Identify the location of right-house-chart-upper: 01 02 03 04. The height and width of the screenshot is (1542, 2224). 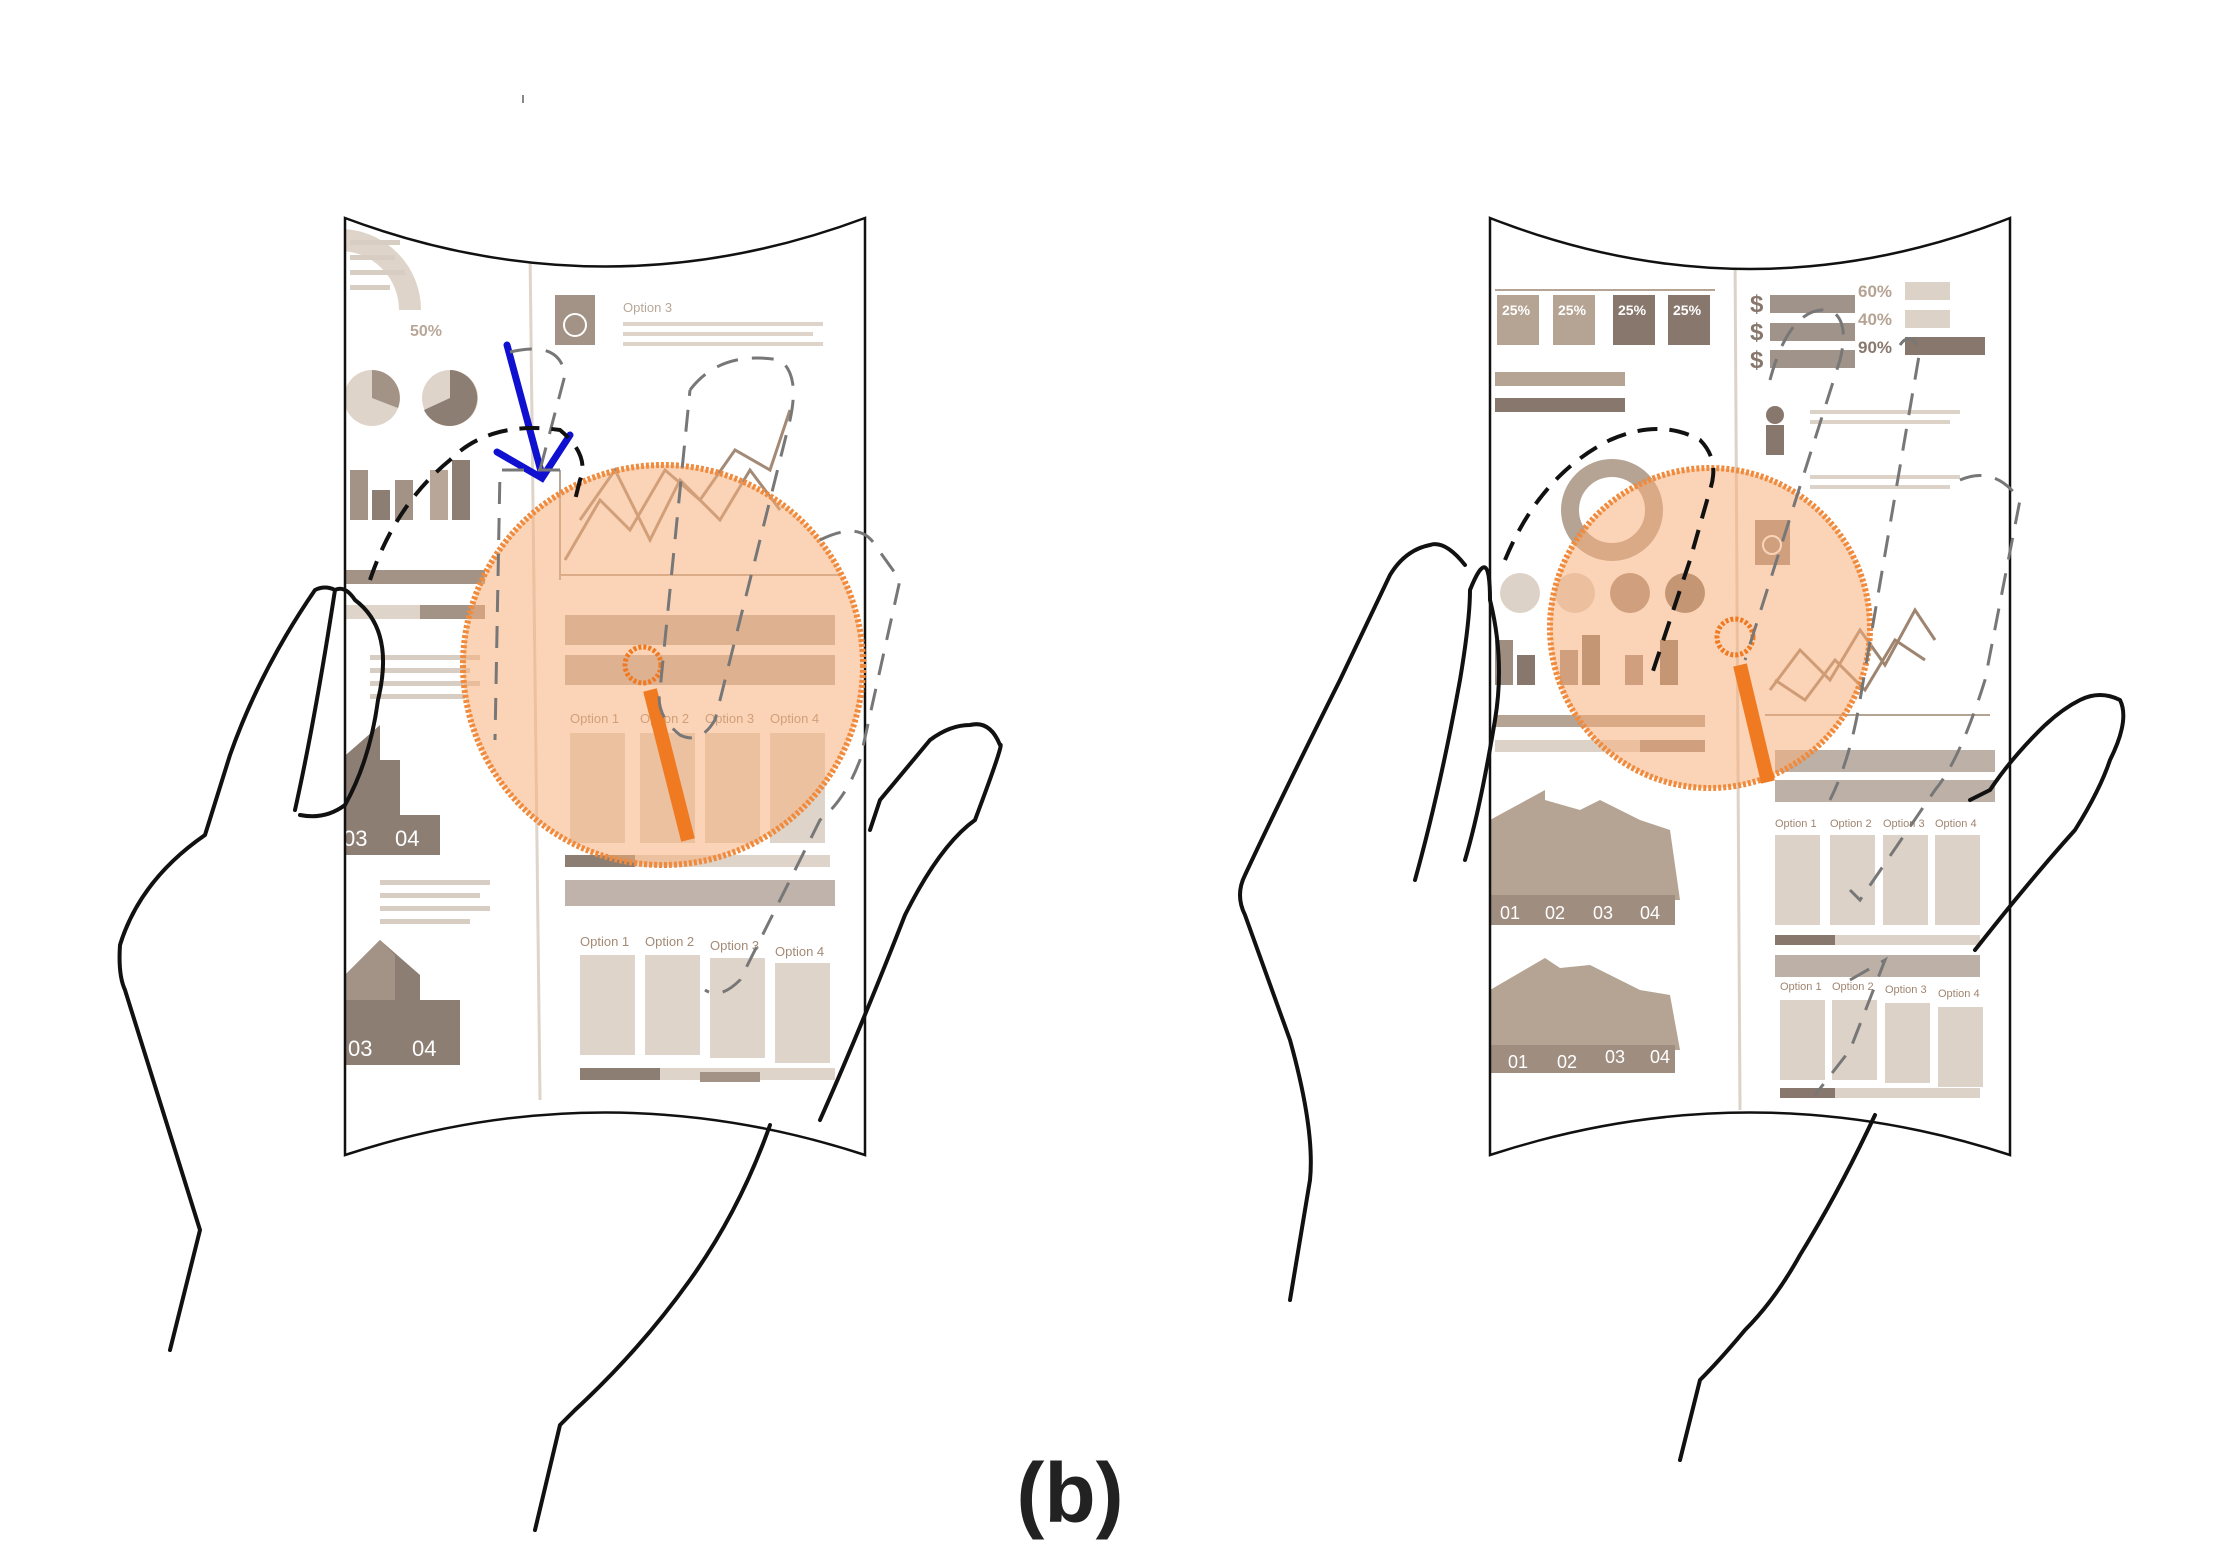
(1585, 857).